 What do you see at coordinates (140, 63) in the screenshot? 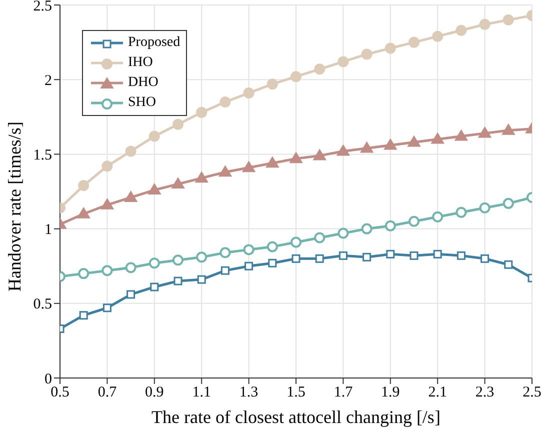
I see `legend-label: IHO` at bounding box center [140, 63].